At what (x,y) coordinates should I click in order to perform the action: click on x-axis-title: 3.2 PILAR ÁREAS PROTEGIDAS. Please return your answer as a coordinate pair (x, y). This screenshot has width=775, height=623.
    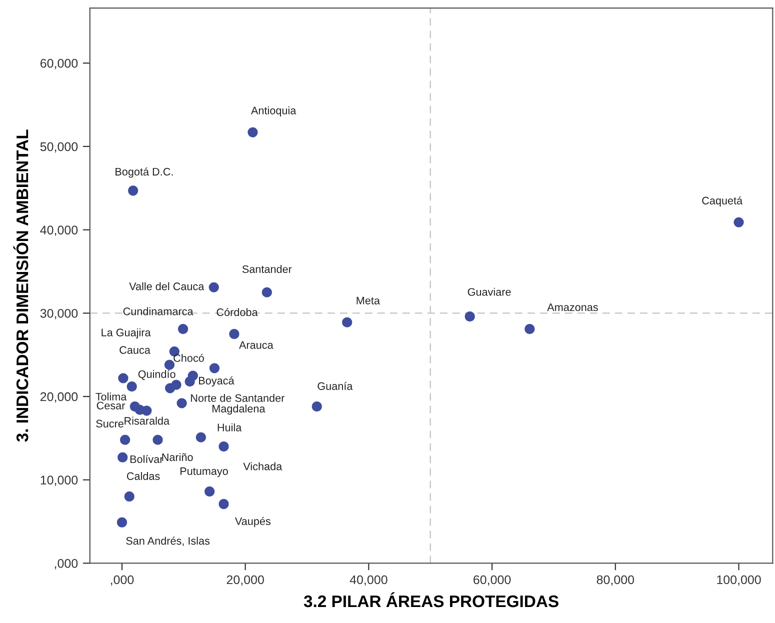
    Looking at the image, I should click on (431, 600).